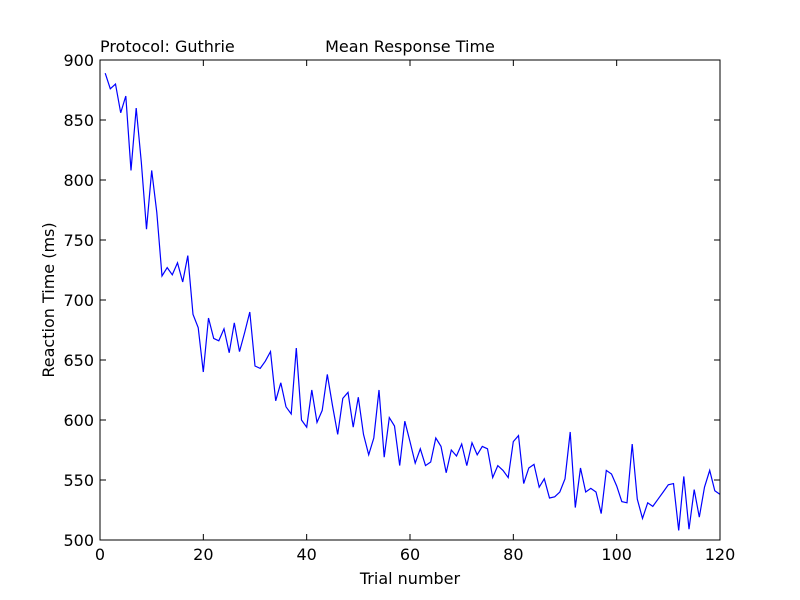 This screenshot has height=600, width=800. I want to click on y-tick-label: 850, so click(78, 120).